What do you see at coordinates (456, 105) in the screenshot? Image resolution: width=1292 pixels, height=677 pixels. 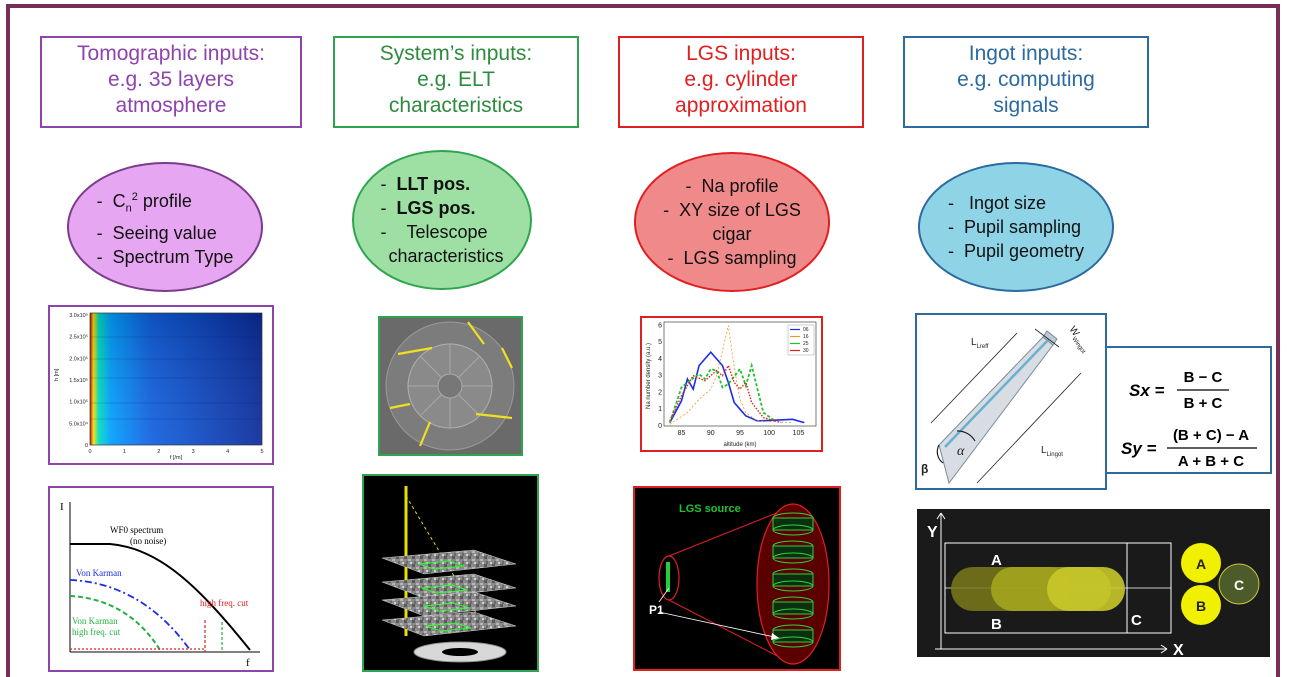 I see `header-line: characteristics` at bounding box center [456, 105].